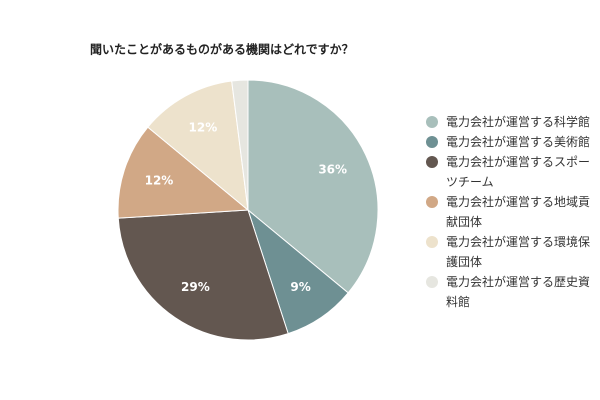  Describe the element at coordinates (222, 49) in the screenshot. I see `chart-title: 聞いたことがあるものがある機関はどれですか？` at that location.